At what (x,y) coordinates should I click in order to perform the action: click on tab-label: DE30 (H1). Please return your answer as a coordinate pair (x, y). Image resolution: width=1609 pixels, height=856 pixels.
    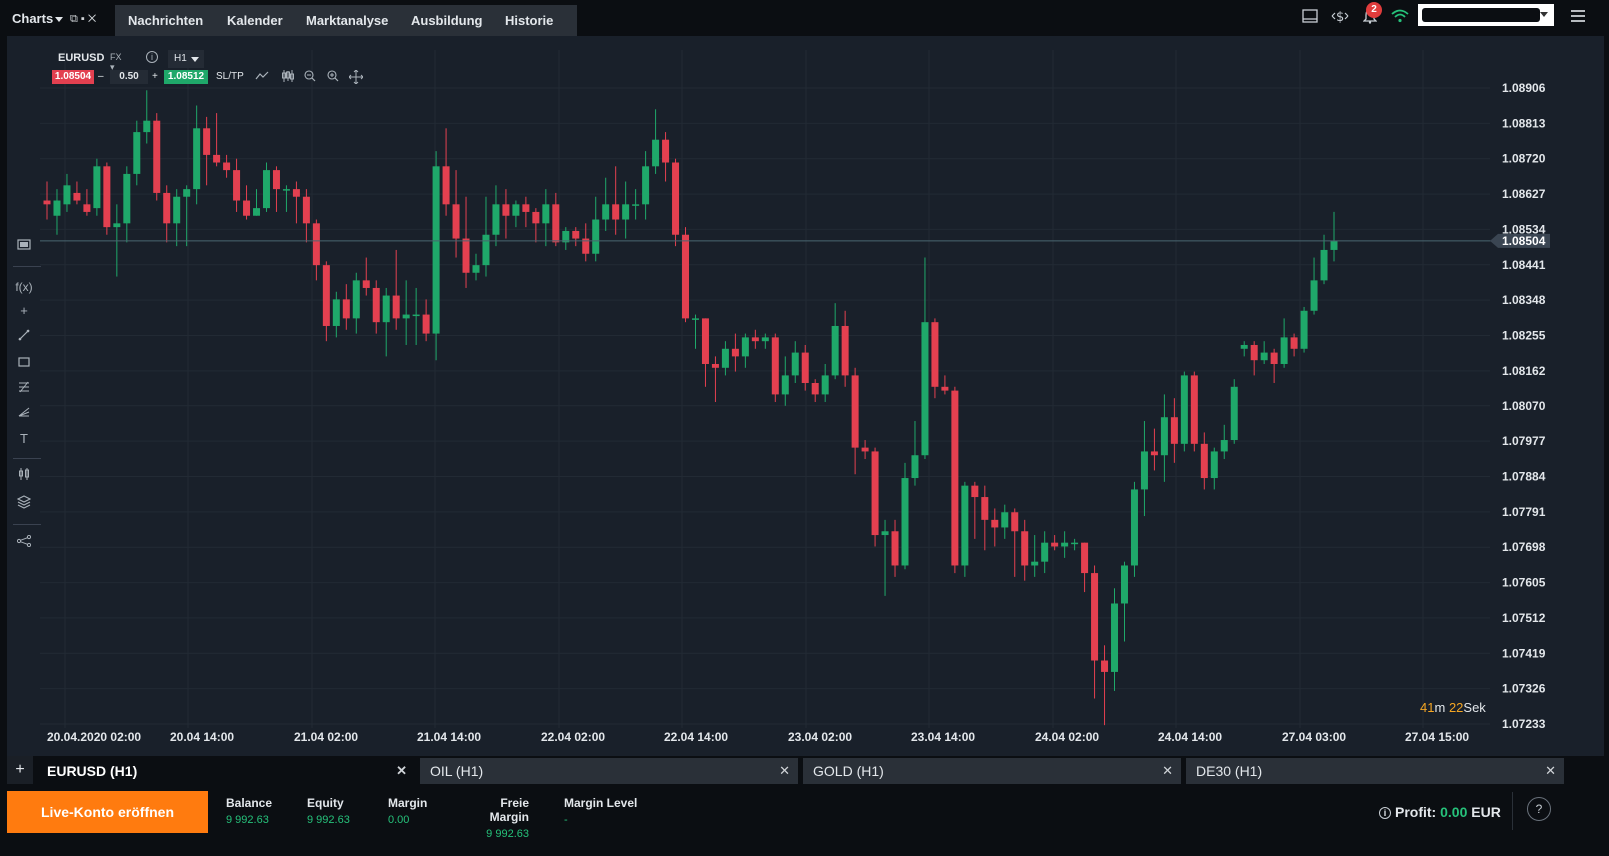
    Looking at the image, I should click on (1229, 771).